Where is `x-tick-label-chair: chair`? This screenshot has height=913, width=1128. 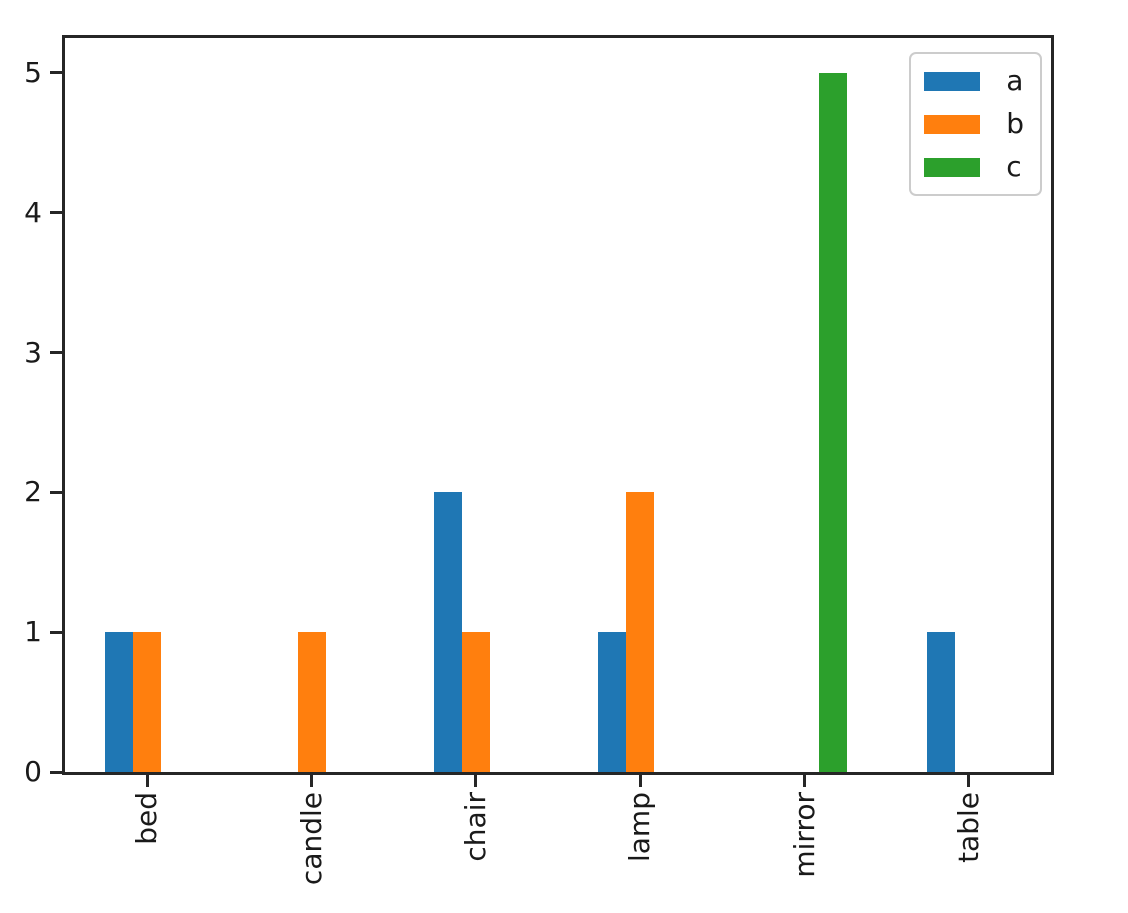
x-tick-label-chair: chair is located at coordinates (475, 827).